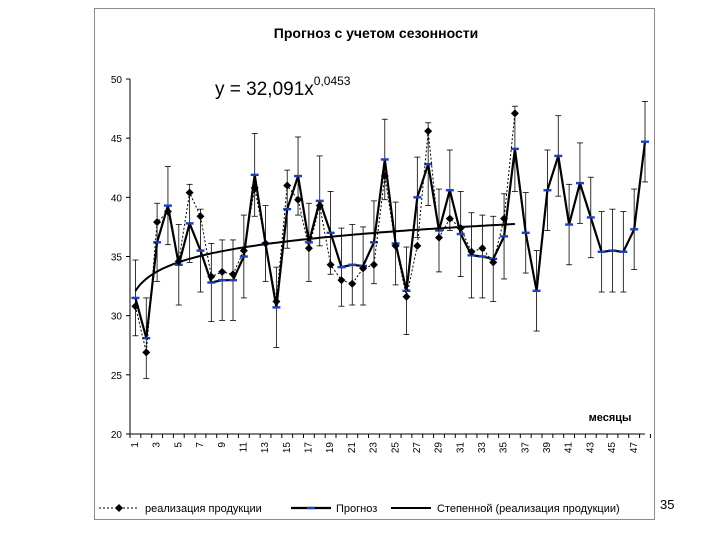  I want to click on legend-item-actual: реализация продукции, so click(180, 509).